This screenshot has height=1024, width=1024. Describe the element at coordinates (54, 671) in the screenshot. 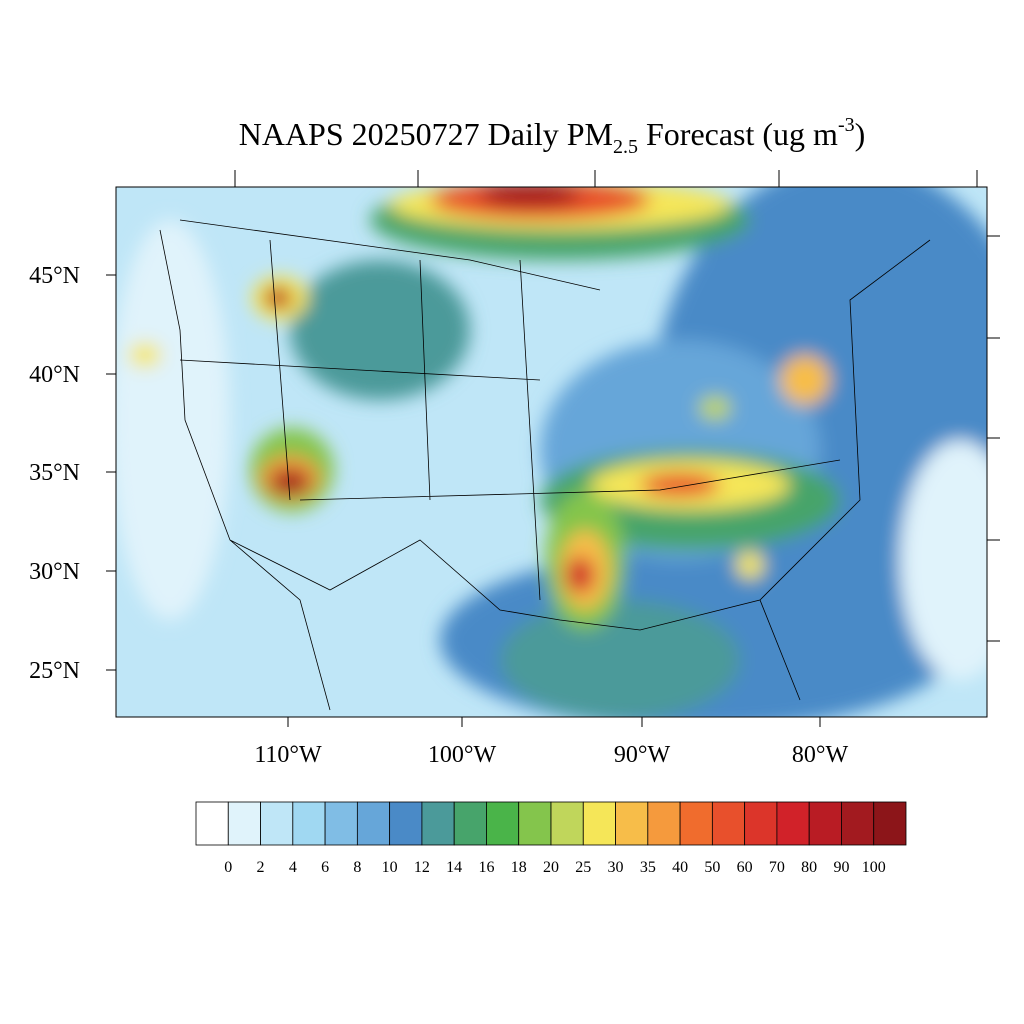

I see `lat-label: 25°N` at that location.